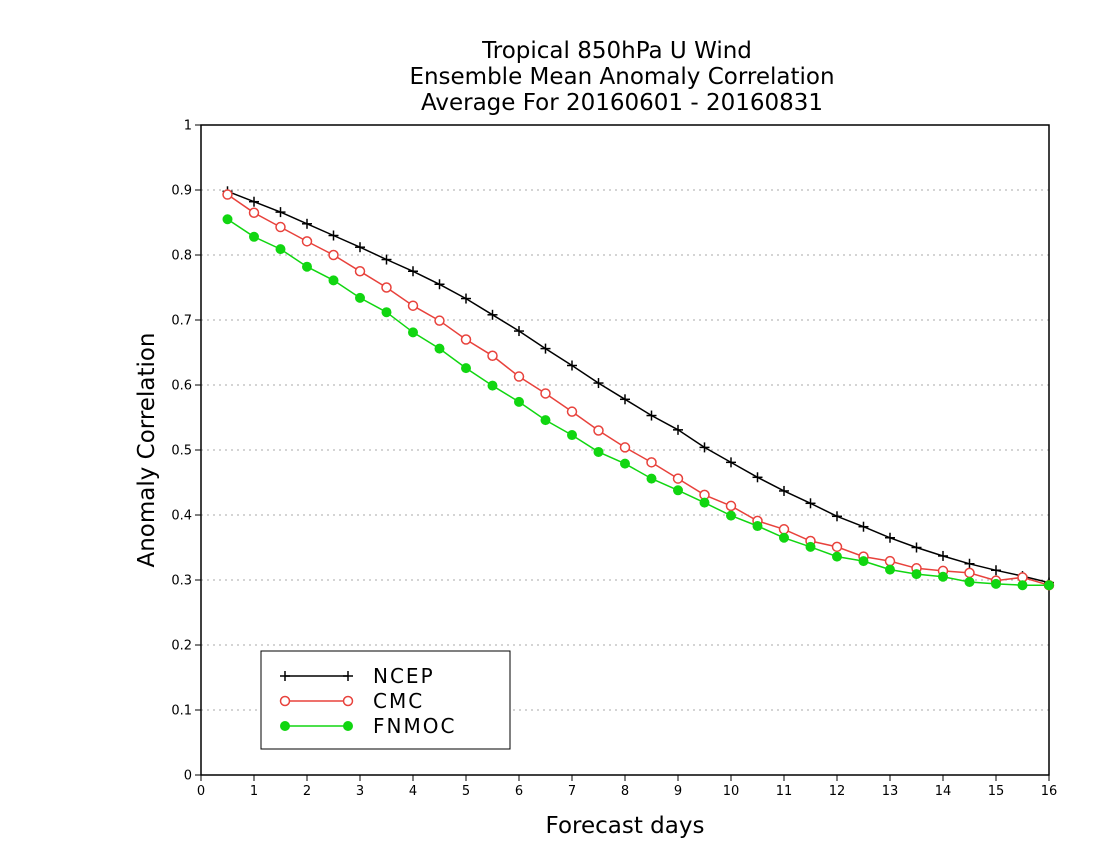 This screenshot has height=850, width=1100. Describe the element at coordinates (890, 791) in the screenshot. I see `x-tick-label: 13` at that location.